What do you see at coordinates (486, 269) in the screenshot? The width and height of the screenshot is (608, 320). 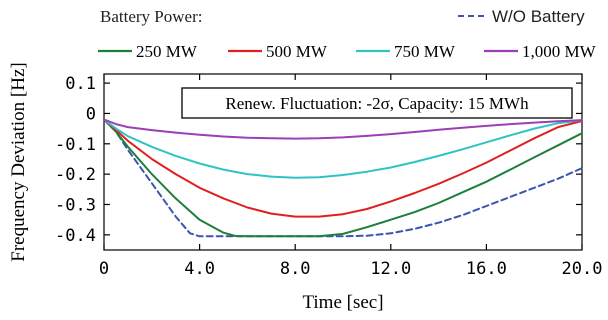 I see `x-tick-label: 16.0` at bounding box center [486, 269].